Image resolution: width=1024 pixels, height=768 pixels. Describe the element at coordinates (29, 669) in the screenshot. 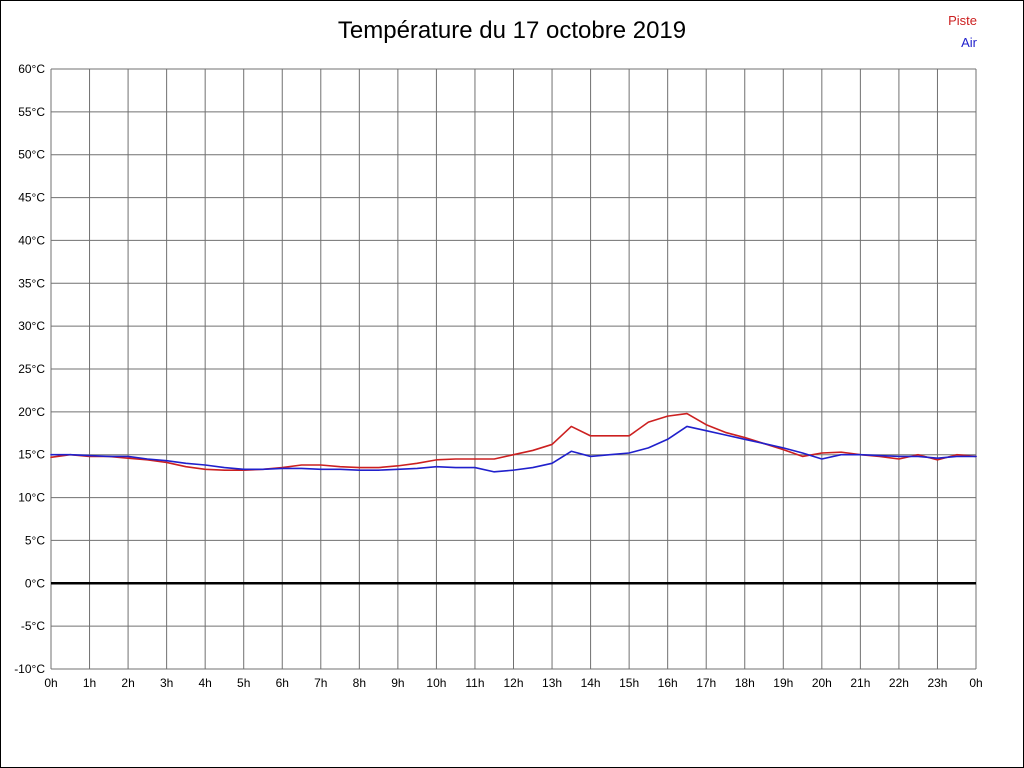

I see `y-tick-label: -10°C` at that location.